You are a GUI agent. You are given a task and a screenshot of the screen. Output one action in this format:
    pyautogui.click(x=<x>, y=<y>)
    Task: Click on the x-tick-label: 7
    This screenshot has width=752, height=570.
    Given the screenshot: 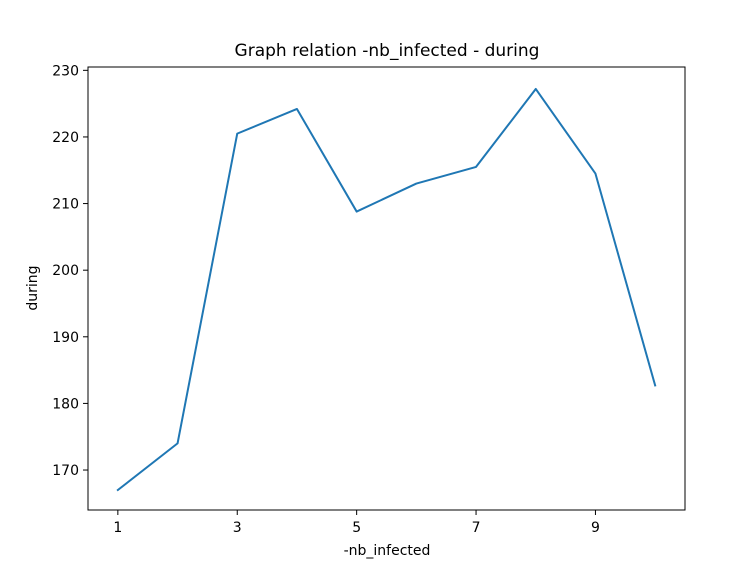 What is the action you would take?
    pyautogui.click(x=476, y=528)
    